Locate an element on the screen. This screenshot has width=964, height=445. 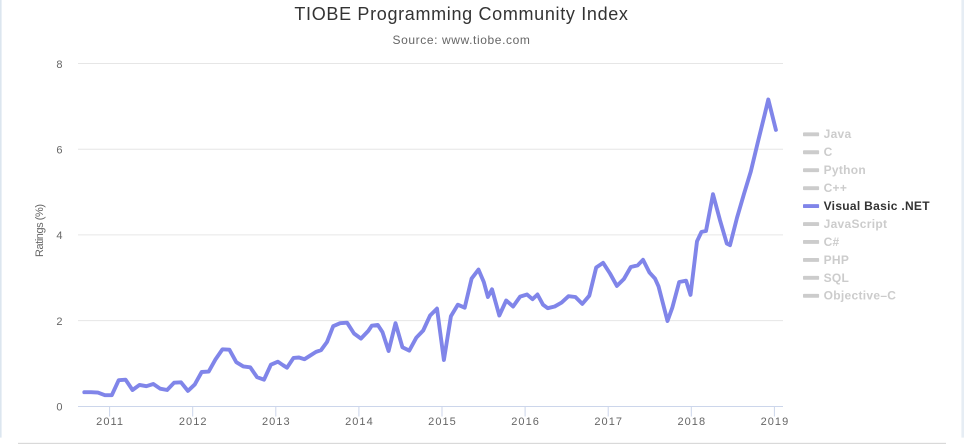
svg-text: Visual Basic .NET is located at coordinates (877, 206).